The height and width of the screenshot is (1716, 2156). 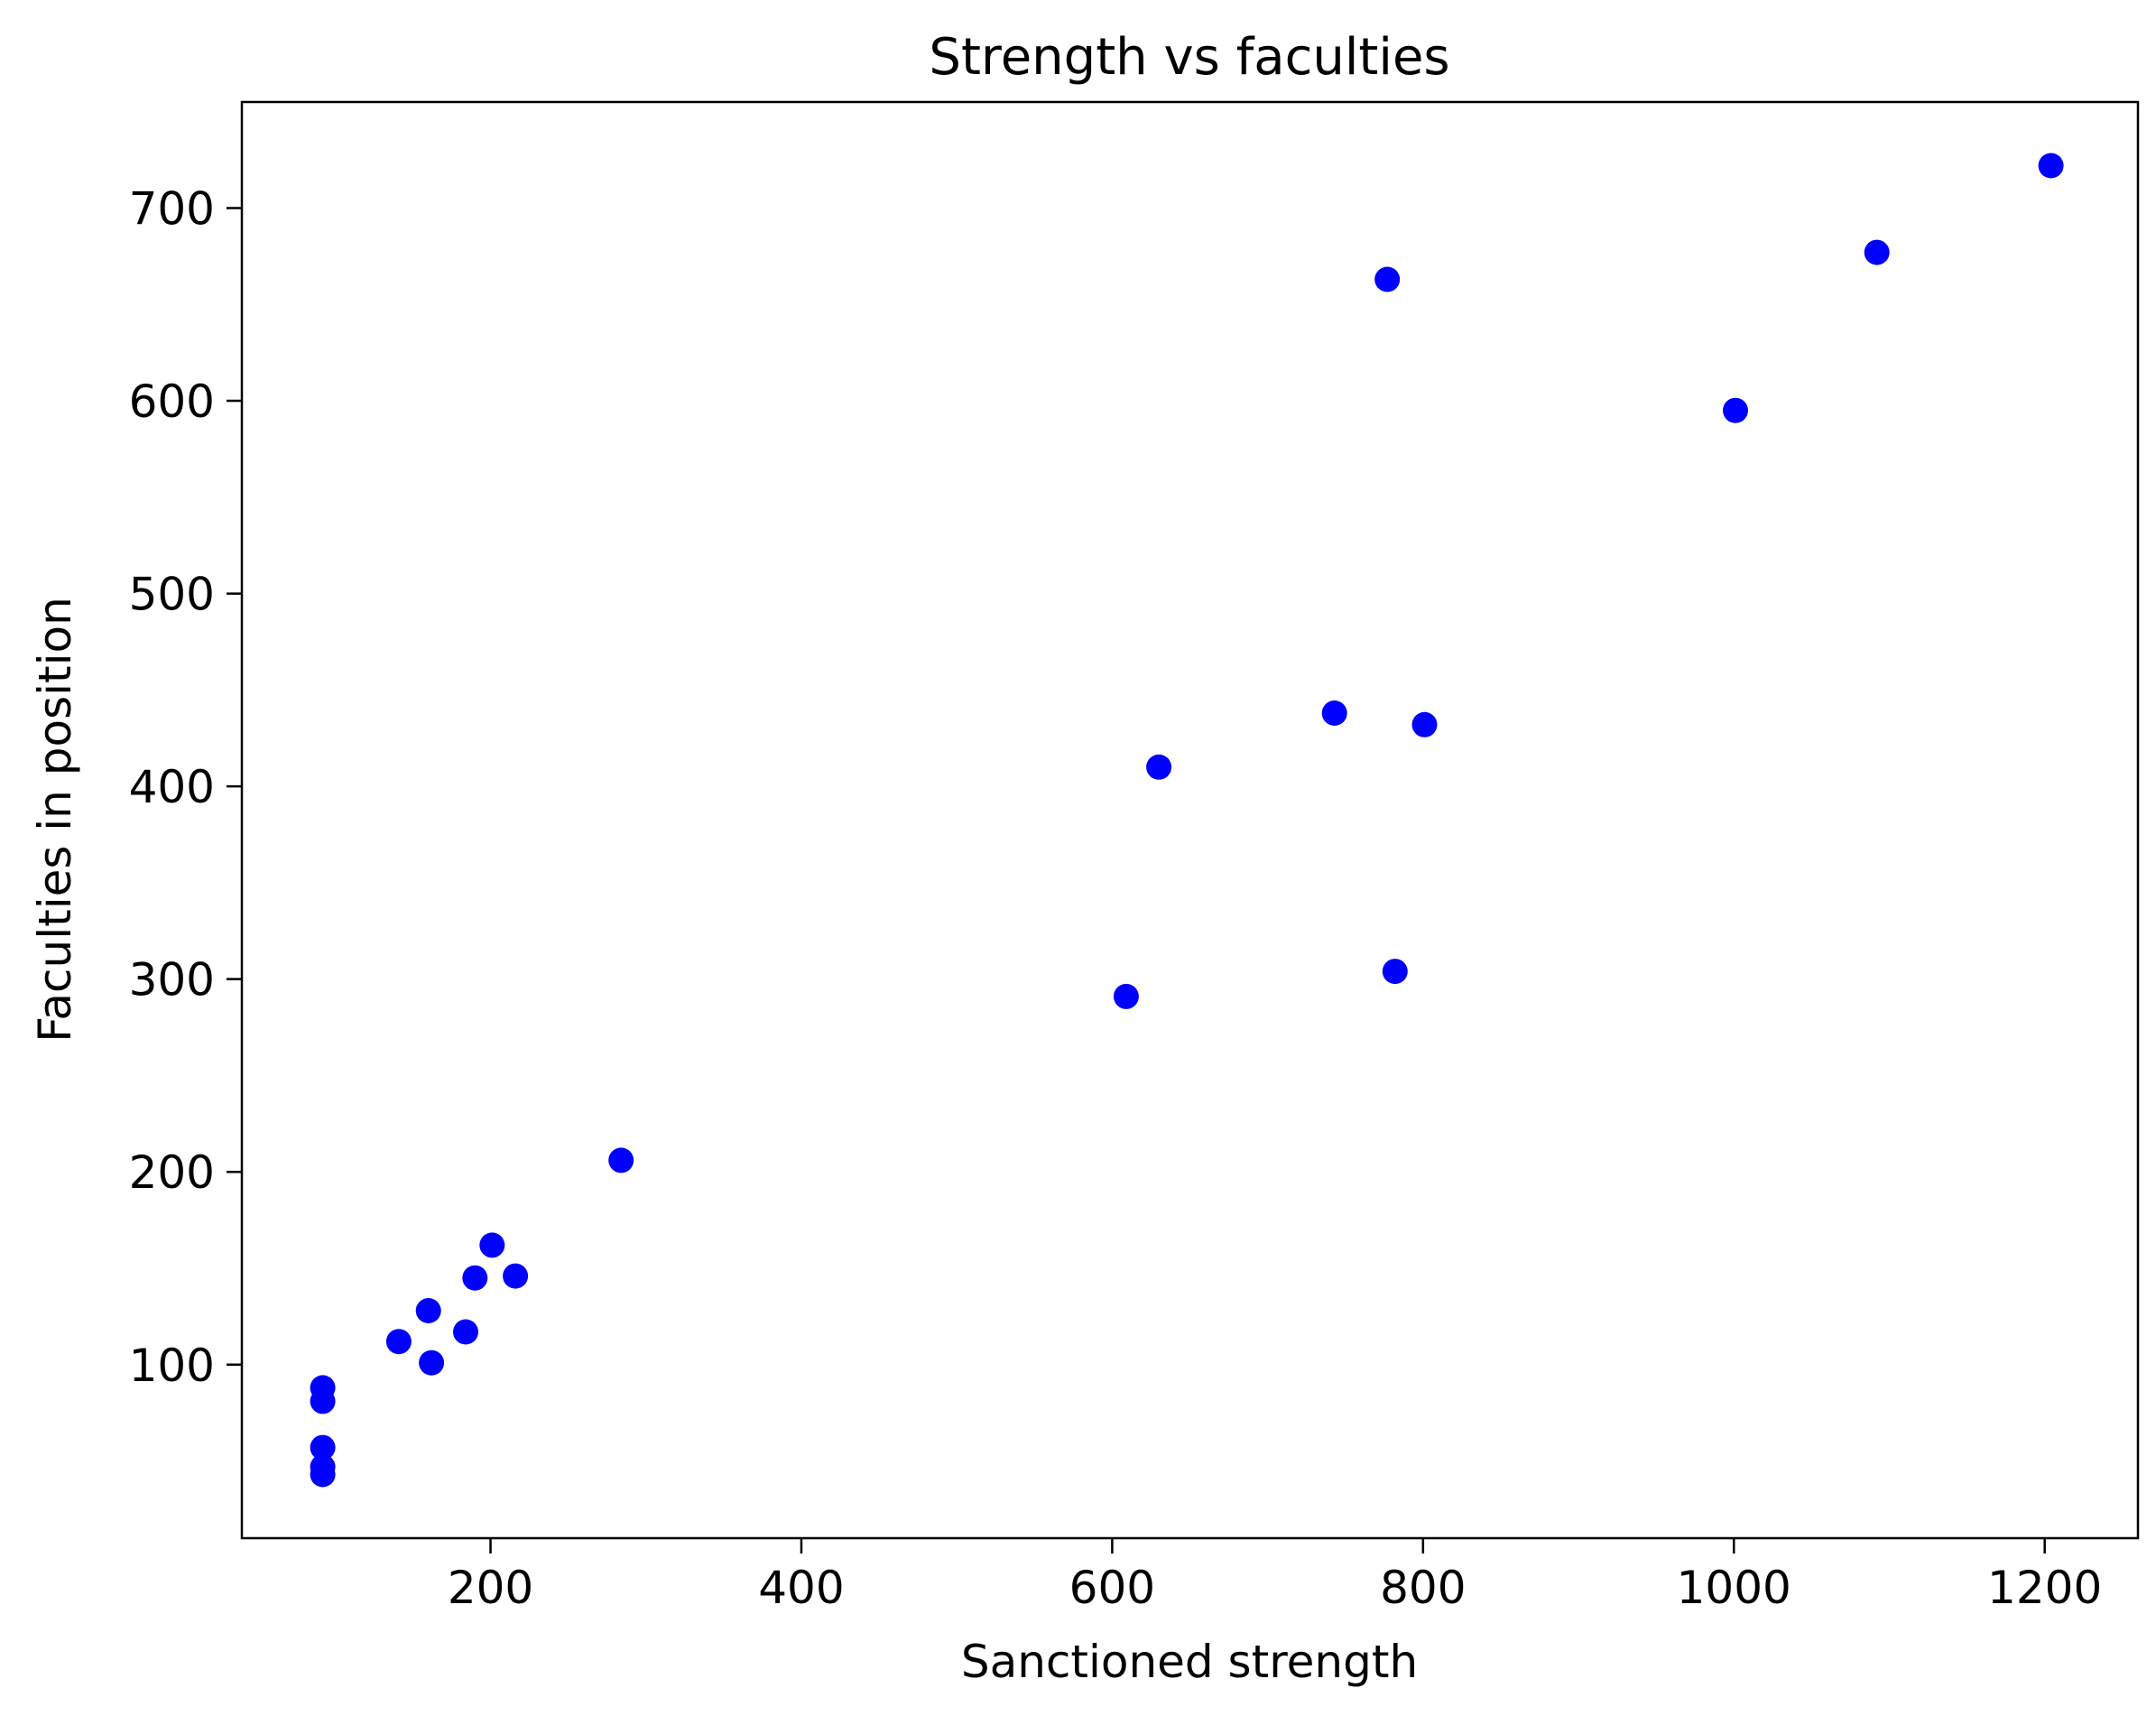 What do you see at coordinates (490, 1588) in the screenshot?
I see `x-tick-label: 200` at bounding box center [490, 1588].